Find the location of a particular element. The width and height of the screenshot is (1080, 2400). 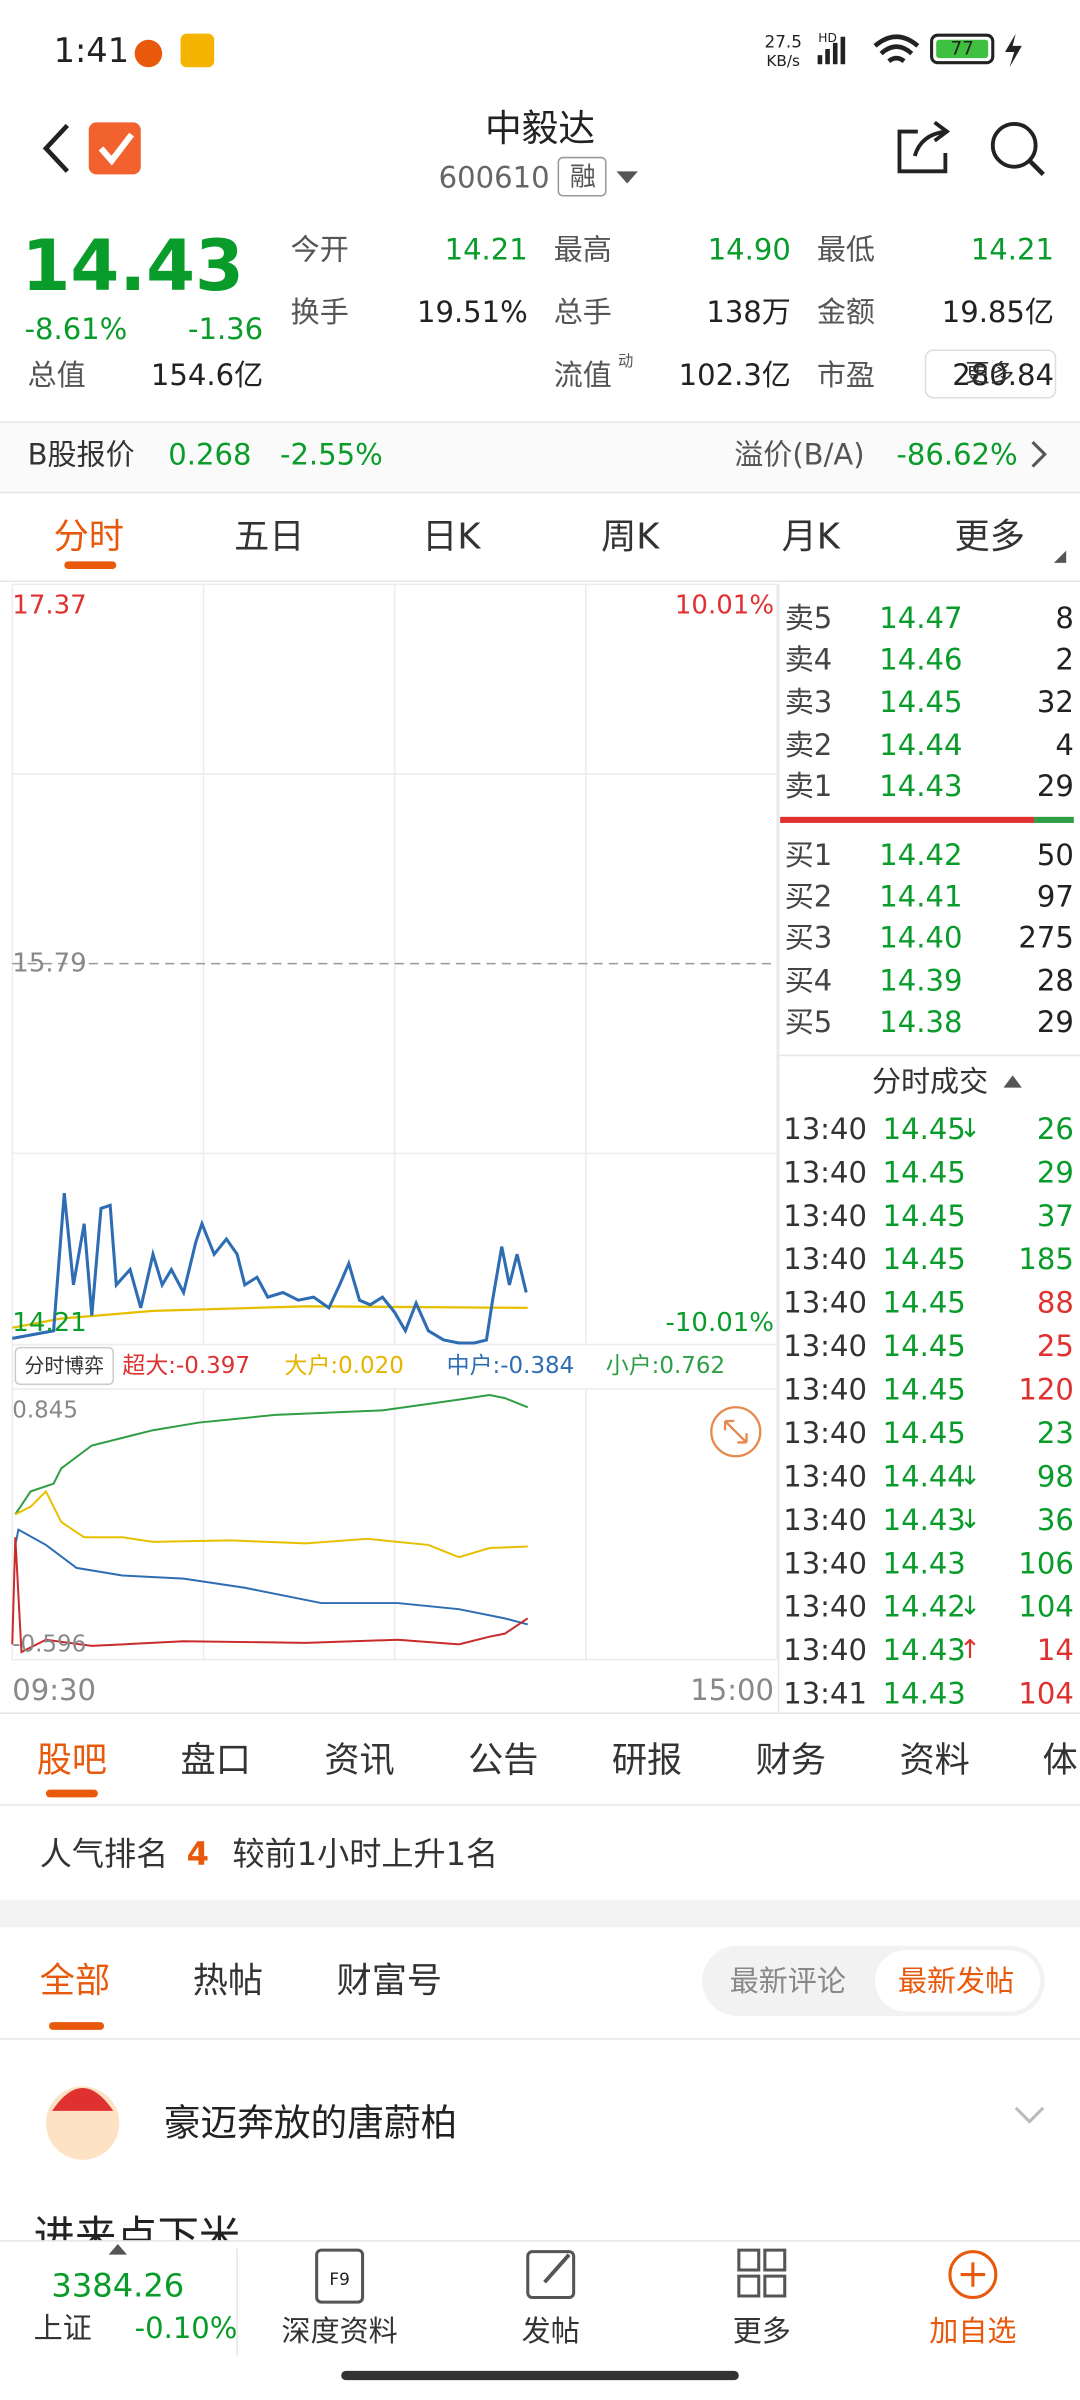

book-price: 14.41 is located at coordinates (920, 896).